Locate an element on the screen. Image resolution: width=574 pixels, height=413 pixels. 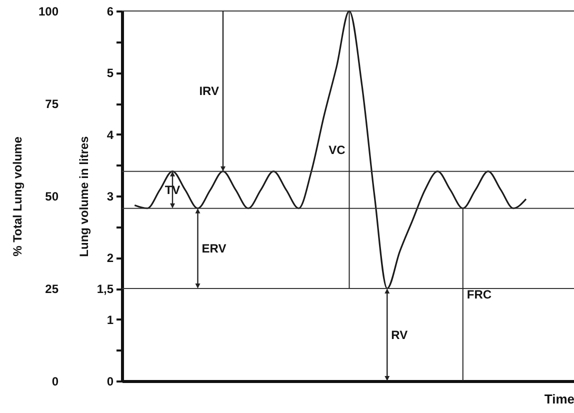
annotation: FRC is located at coordinates (479, 295).